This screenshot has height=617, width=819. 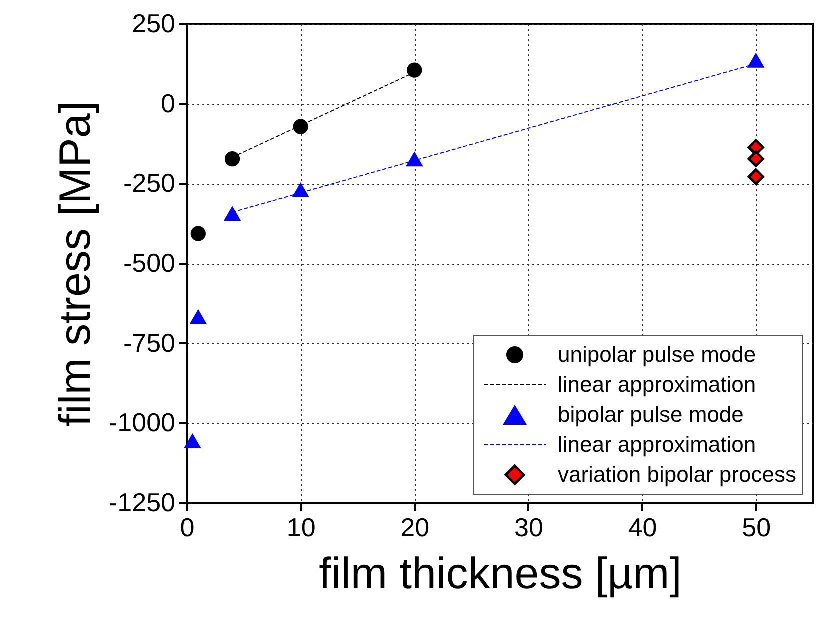 What do you see at coordinates (657, 355) in the screenshot?
I see `legend-label: unipolar pulse mode` at bounding box center [657, 355].